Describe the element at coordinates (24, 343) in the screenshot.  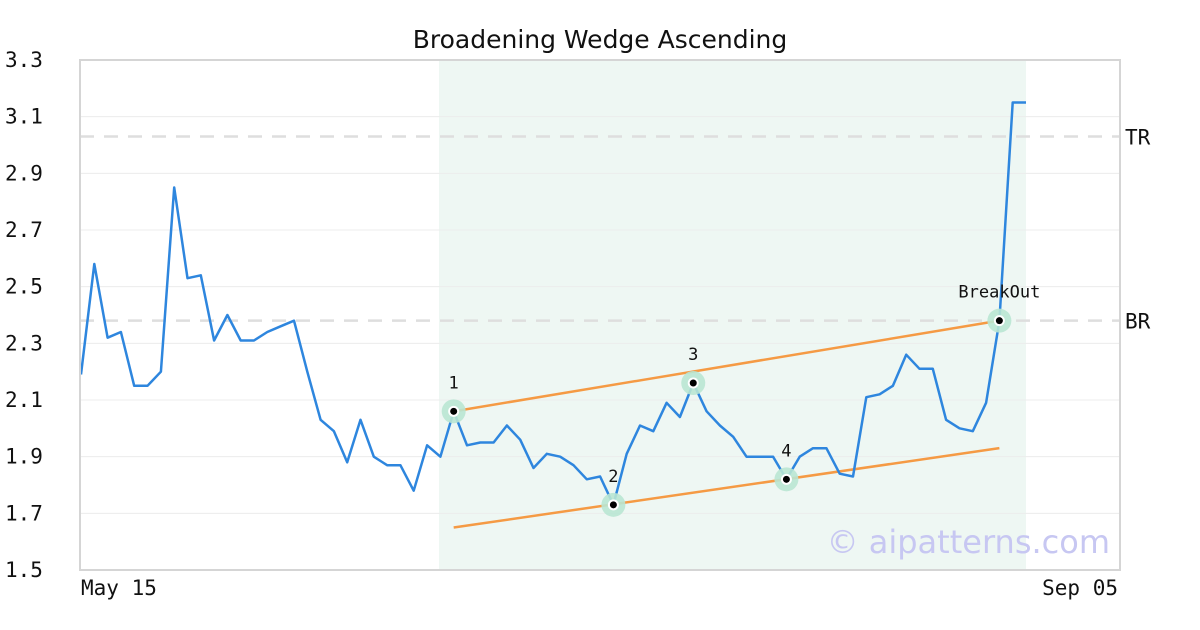
I see `y-tick-label: 2.3` at that location.